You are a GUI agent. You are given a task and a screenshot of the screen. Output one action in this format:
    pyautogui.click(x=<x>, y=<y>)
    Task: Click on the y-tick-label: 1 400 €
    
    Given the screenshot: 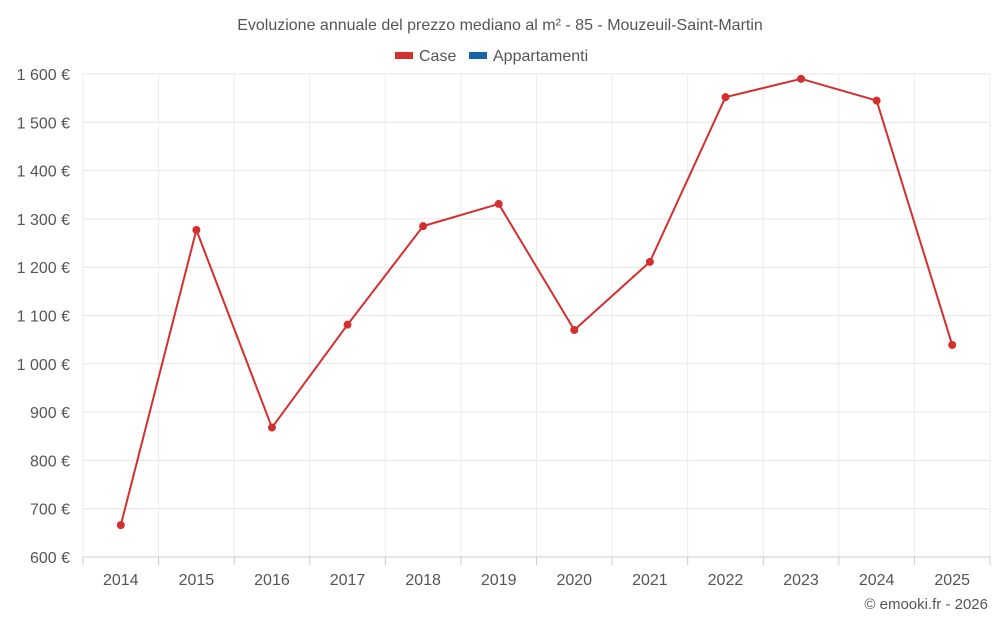 What is the action you would take?
    pyautogui.click(x=43, y=172)
    